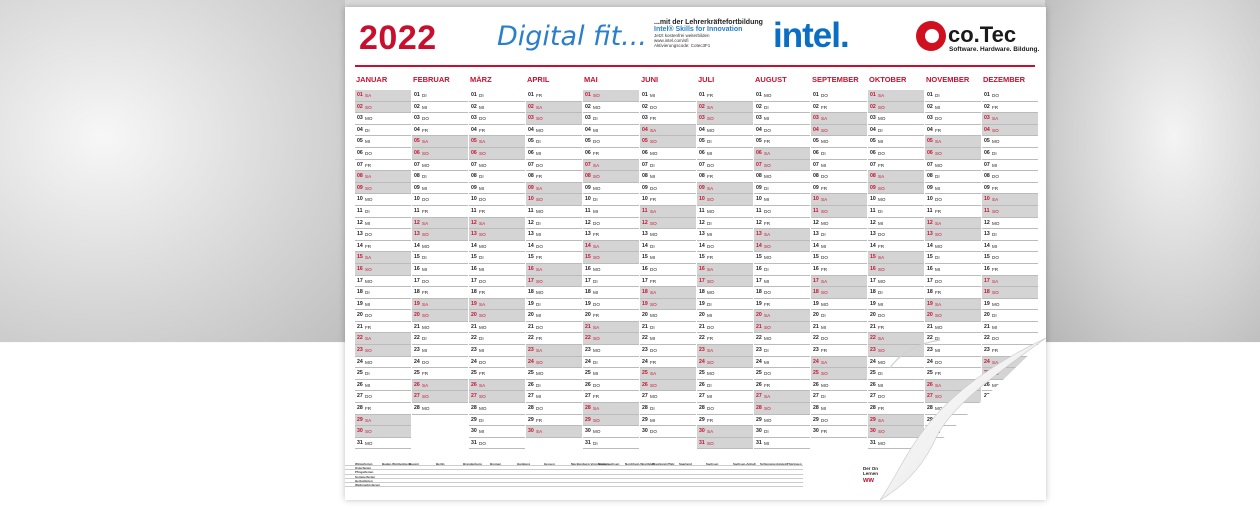 The height and width of the screenshot is (517, 1260). What do you see at coordinates (554, 247) in the screenshot?
I see `day-row: 14 DO` at bounding box center [554, 247].